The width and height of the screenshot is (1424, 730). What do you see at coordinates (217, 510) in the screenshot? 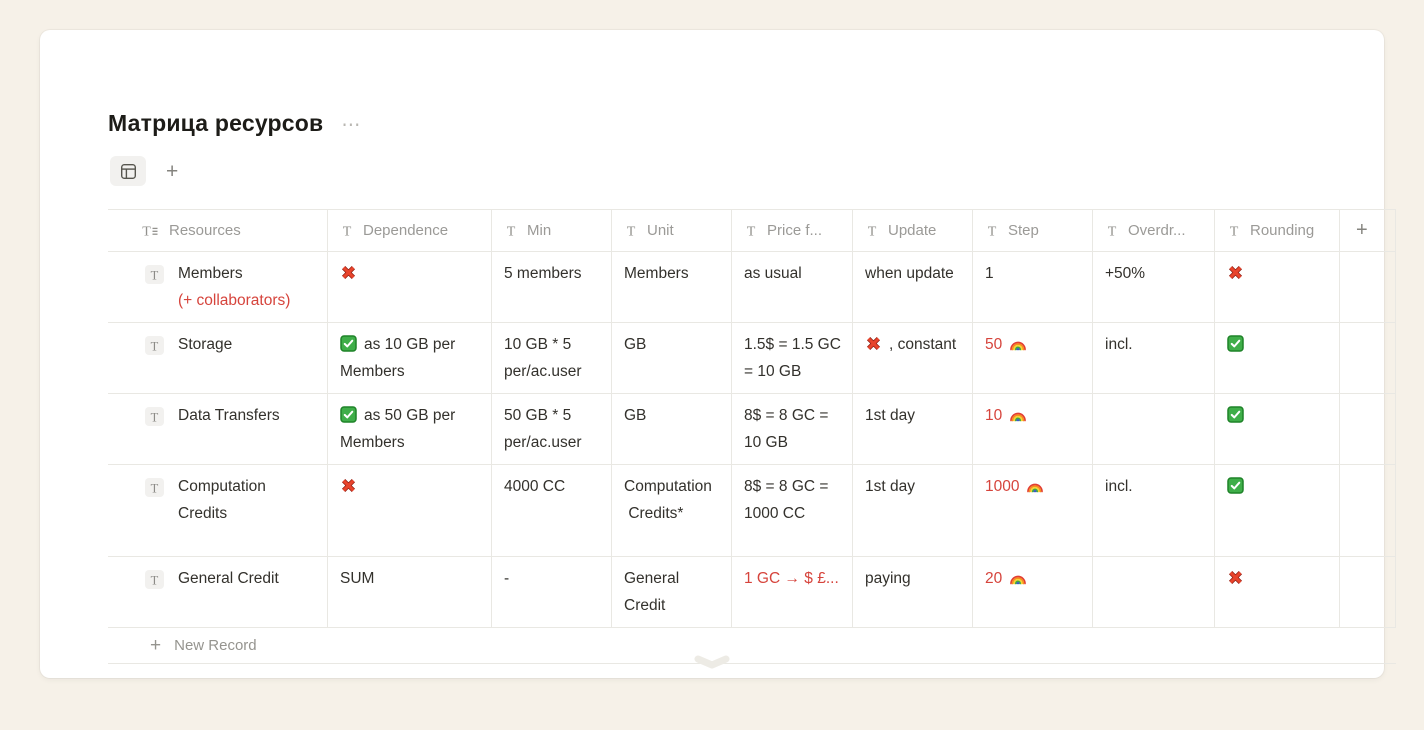
I see `cell-resource: T Computation Credits` at bounding box center [217, 510].